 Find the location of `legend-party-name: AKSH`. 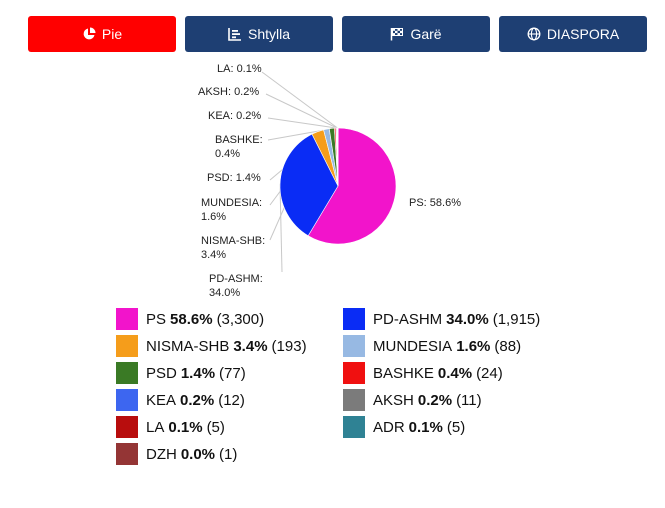

legend-party-name: AKSH is located at coordinates (393, 400).